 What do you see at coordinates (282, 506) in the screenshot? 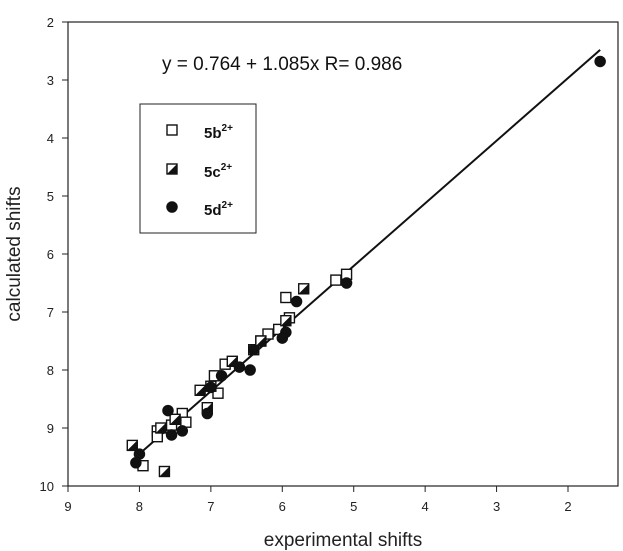
I see `x-tick-label: 6` at bounding box center [282, 506].